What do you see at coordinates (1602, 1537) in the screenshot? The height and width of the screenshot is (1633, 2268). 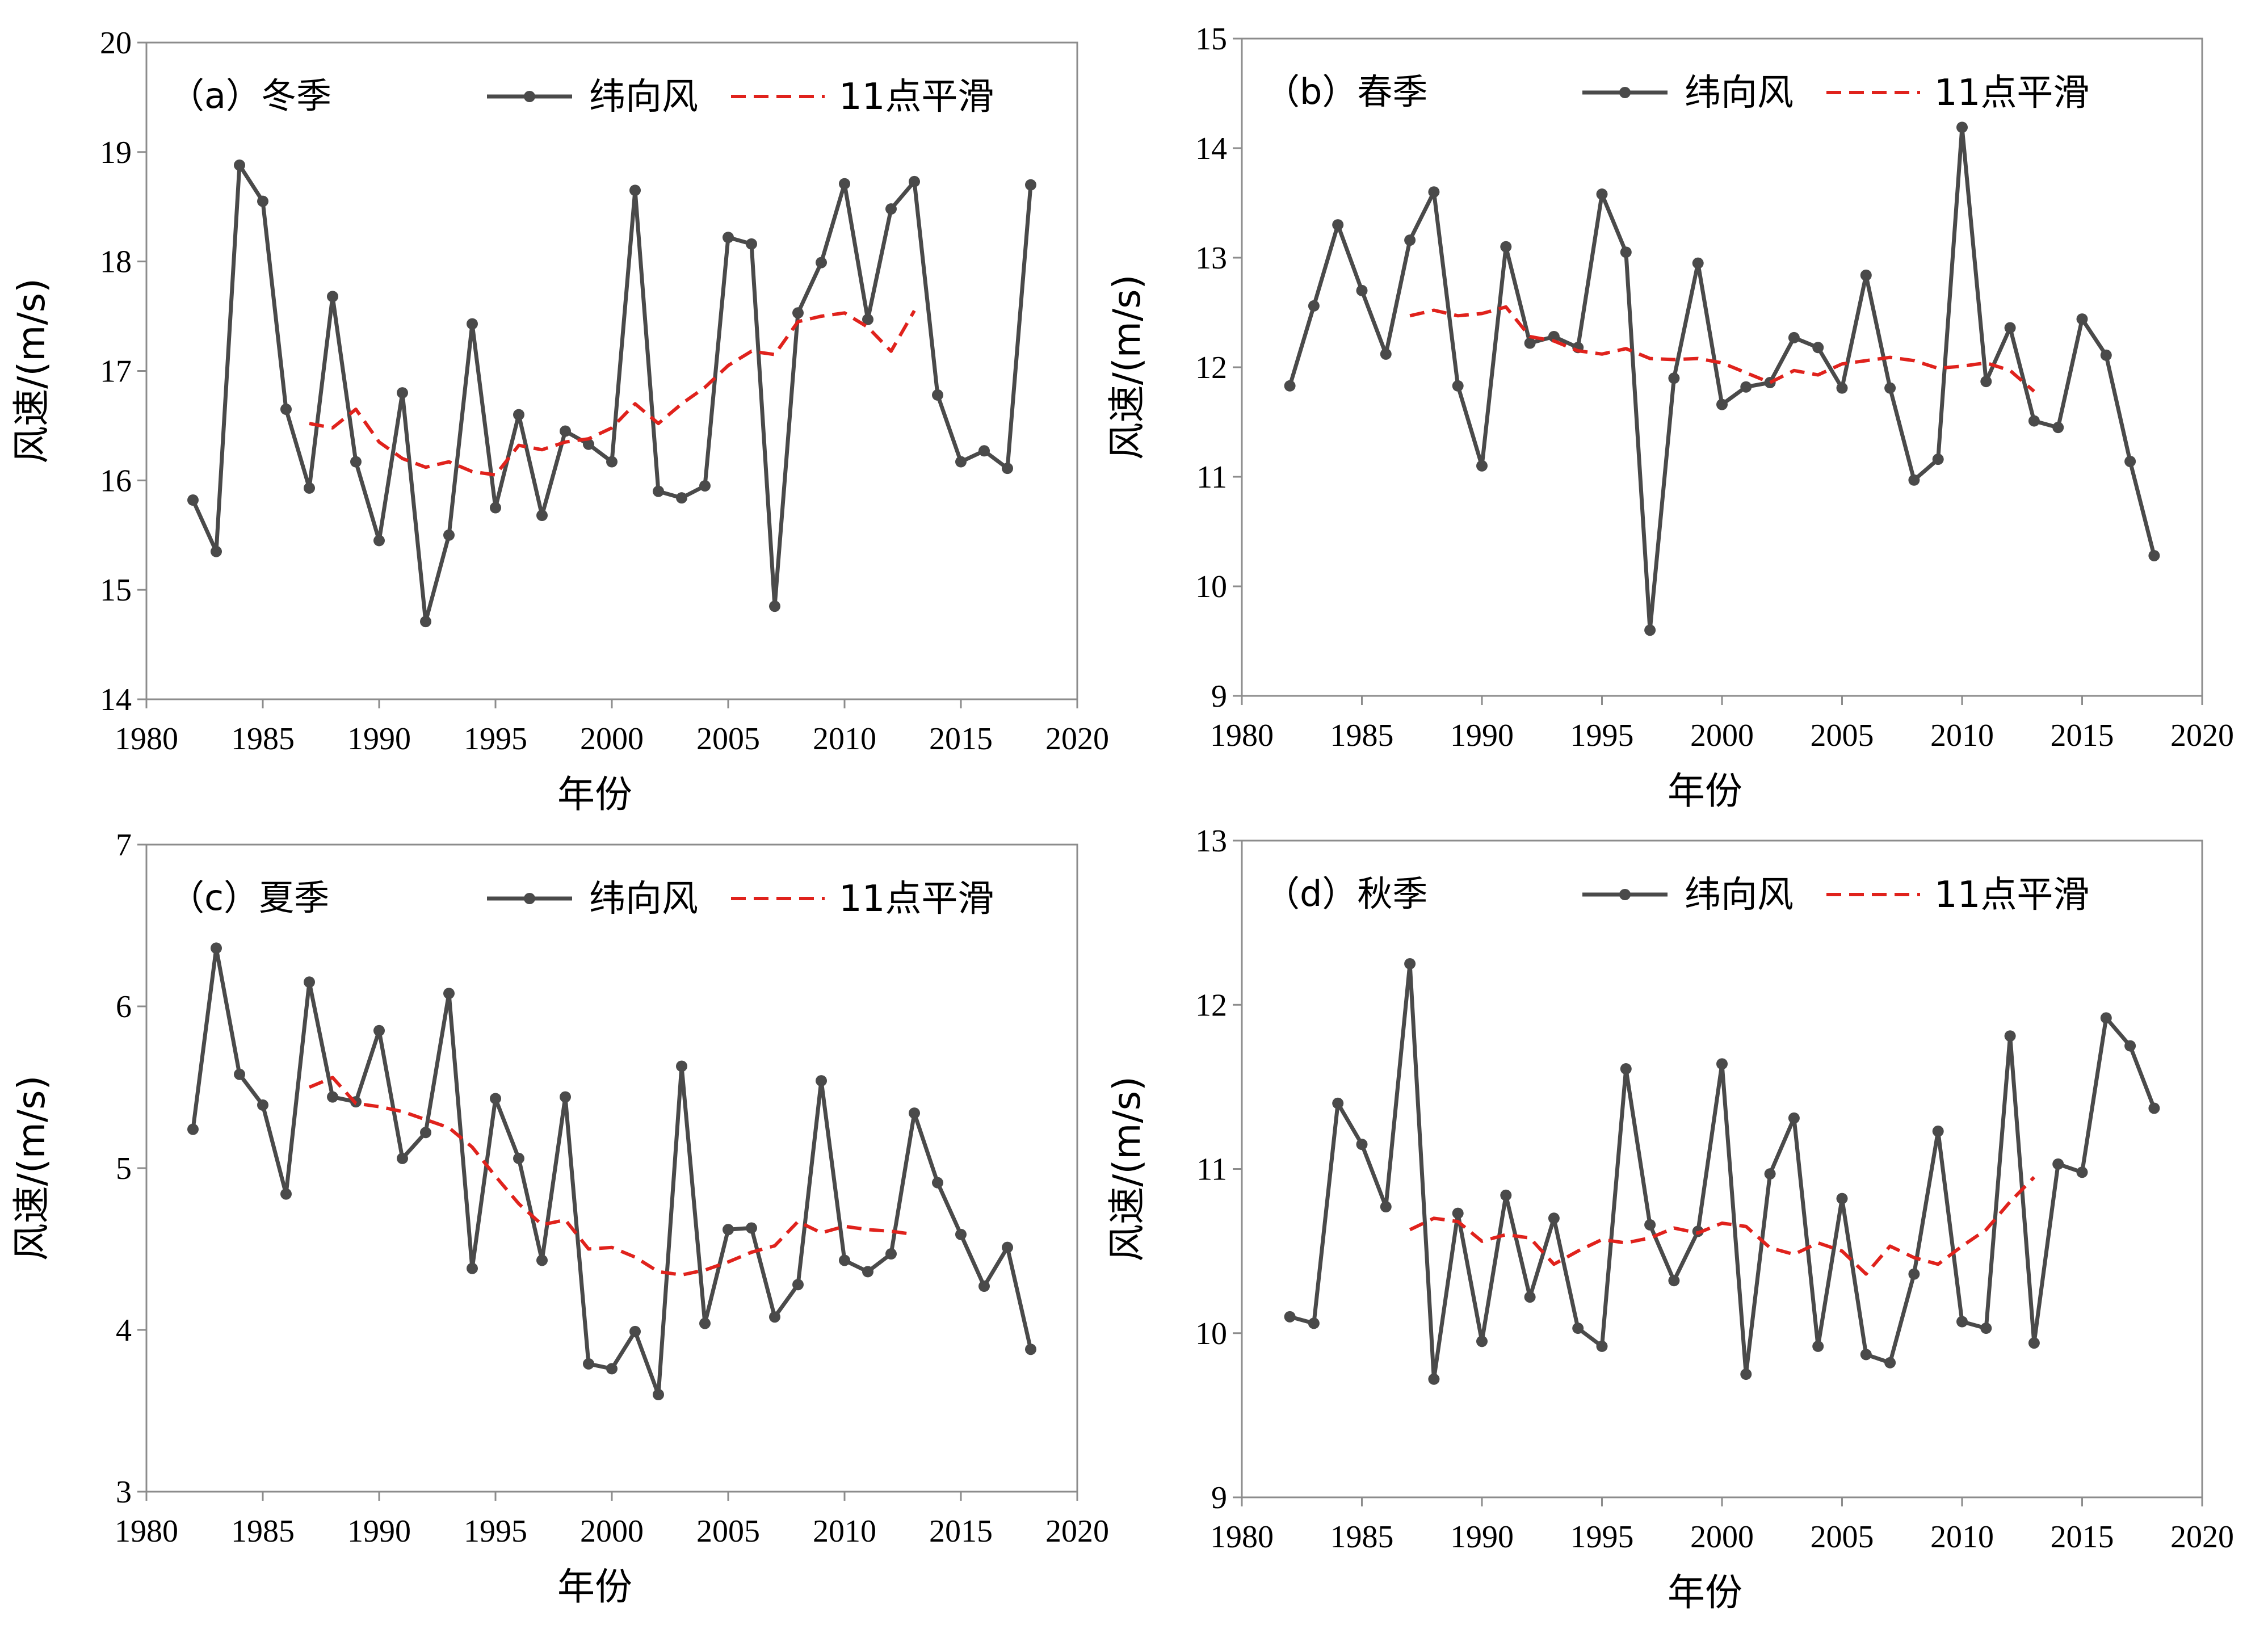 I see `x-tick-label: 1995` at bounding box center [1602, 1537].